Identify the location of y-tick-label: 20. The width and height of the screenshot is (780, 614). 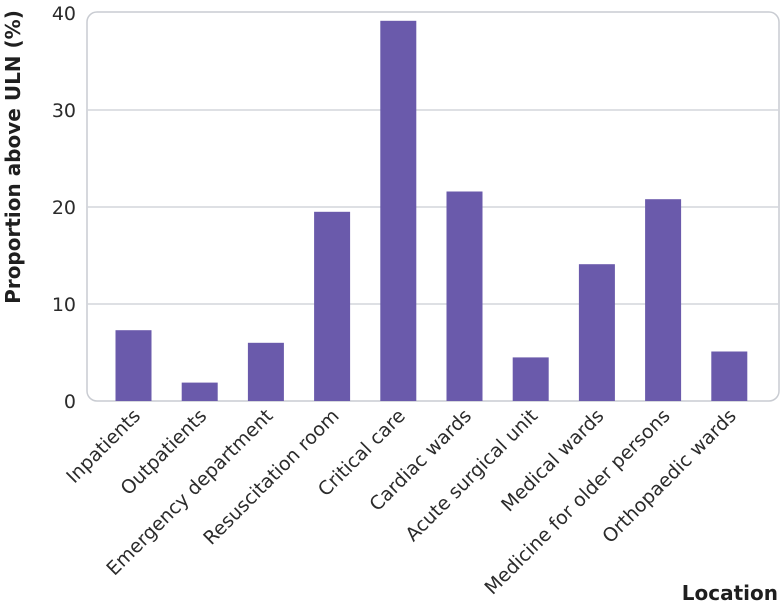
(64, 208).